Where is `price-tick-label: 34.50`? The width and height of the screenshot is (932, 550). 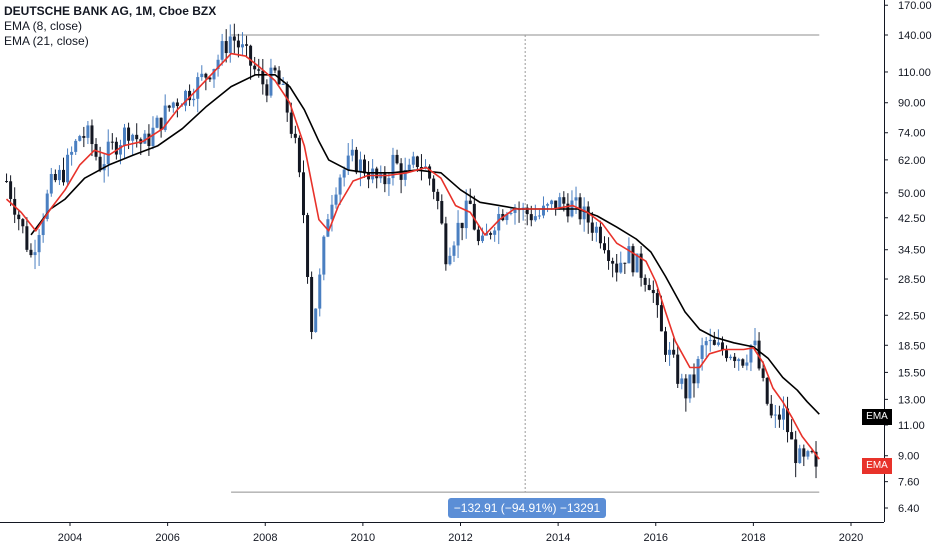 price-tick-label: 34.50 is located at coordinates (912, 251).